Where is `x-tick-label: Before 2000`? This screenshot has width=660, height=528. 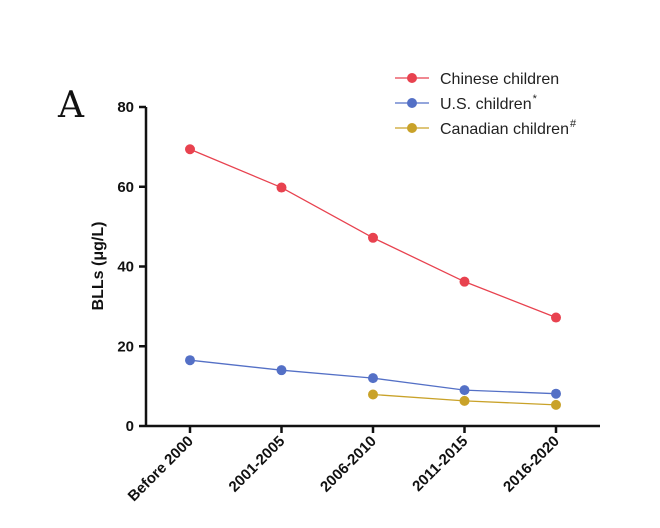 x-tick-label: Before 2000 is located at coordinates (161, 469).